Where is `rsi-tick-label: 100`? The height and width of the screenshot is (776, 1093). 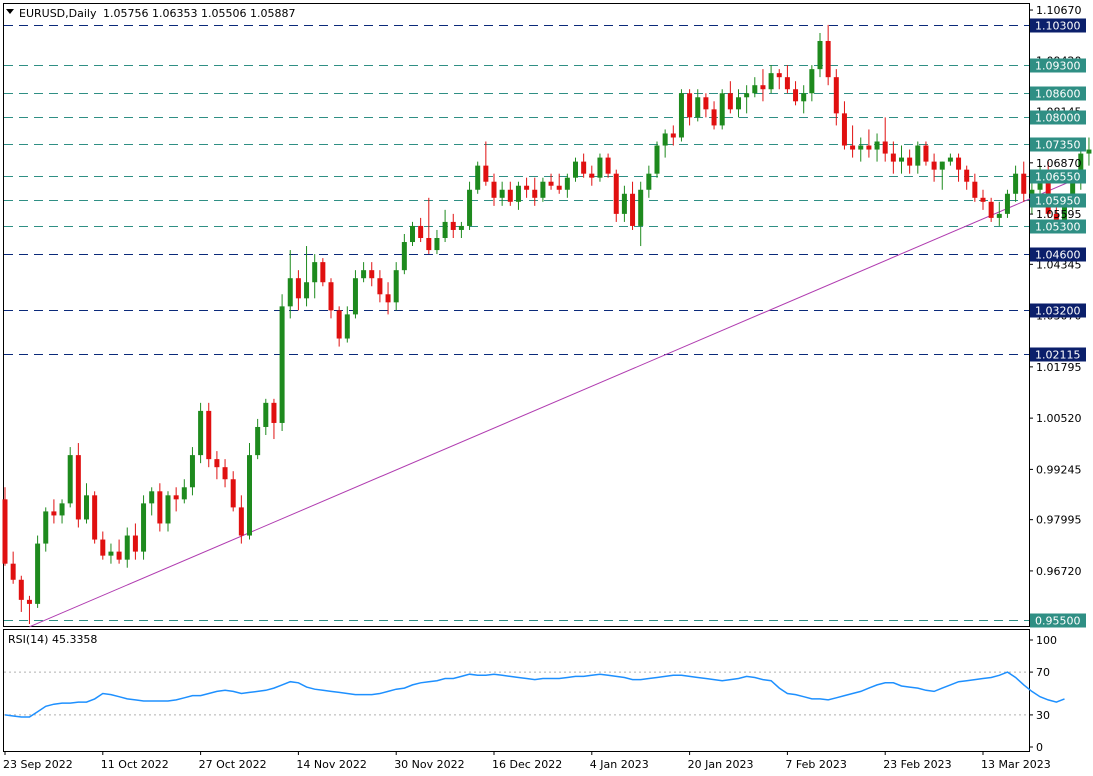
rsi-tick-label: 100 is located at coordinates (1046, 640).